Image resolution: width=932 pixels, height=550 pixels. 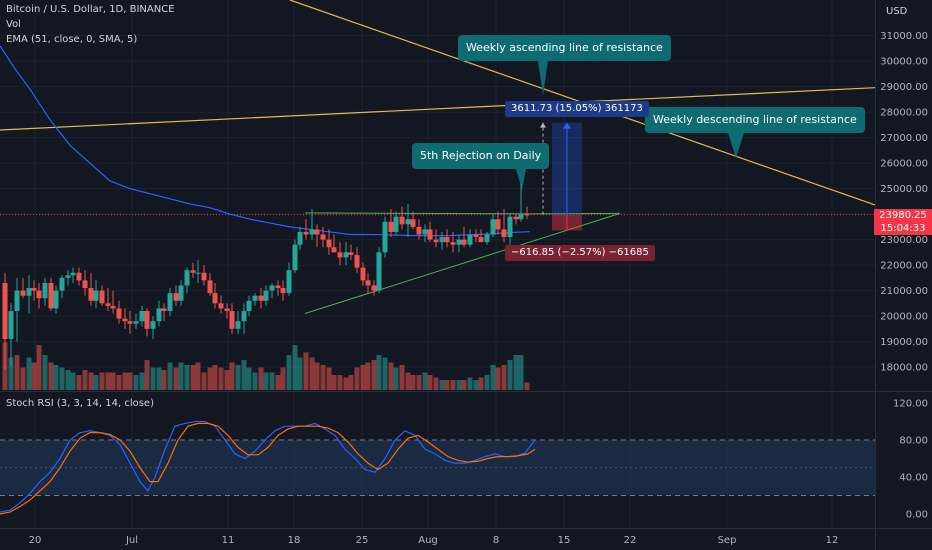 I want to click on date-tick-label: 20, so click(x=35, y=540).